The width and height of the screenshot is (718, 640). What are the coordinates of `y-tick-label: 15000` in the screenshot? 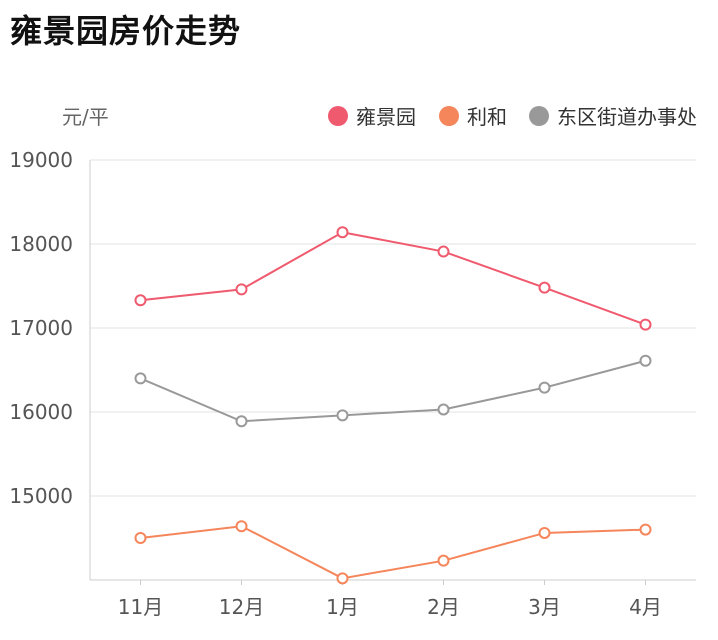 It's located at (41, 496).